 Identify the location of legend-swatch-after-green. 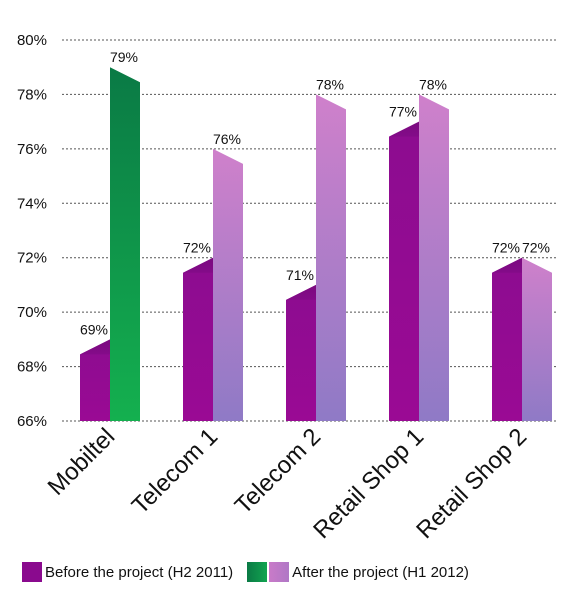
(257, 572).